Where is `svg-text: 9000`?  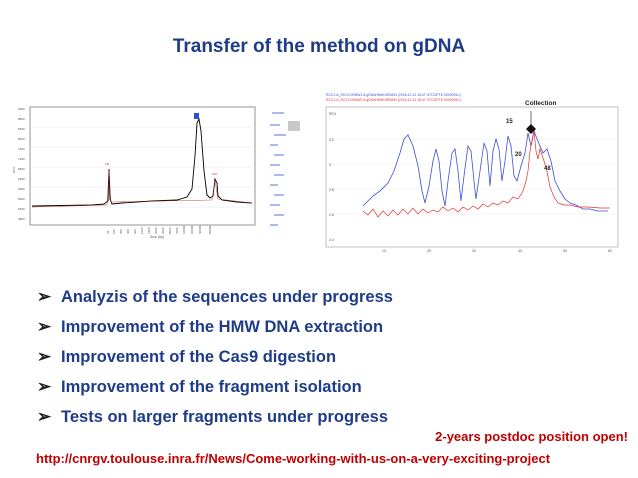
svg-text: 9000 is located at coordinates (21, 109).